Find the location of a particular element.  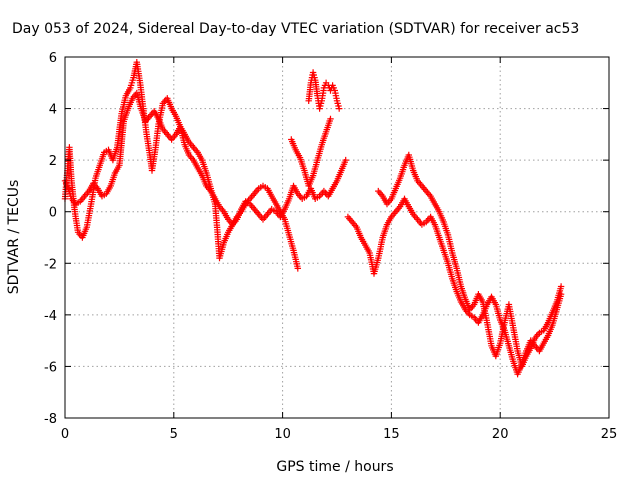

y-tick-label: -8 is located at coordinates (50, 419).